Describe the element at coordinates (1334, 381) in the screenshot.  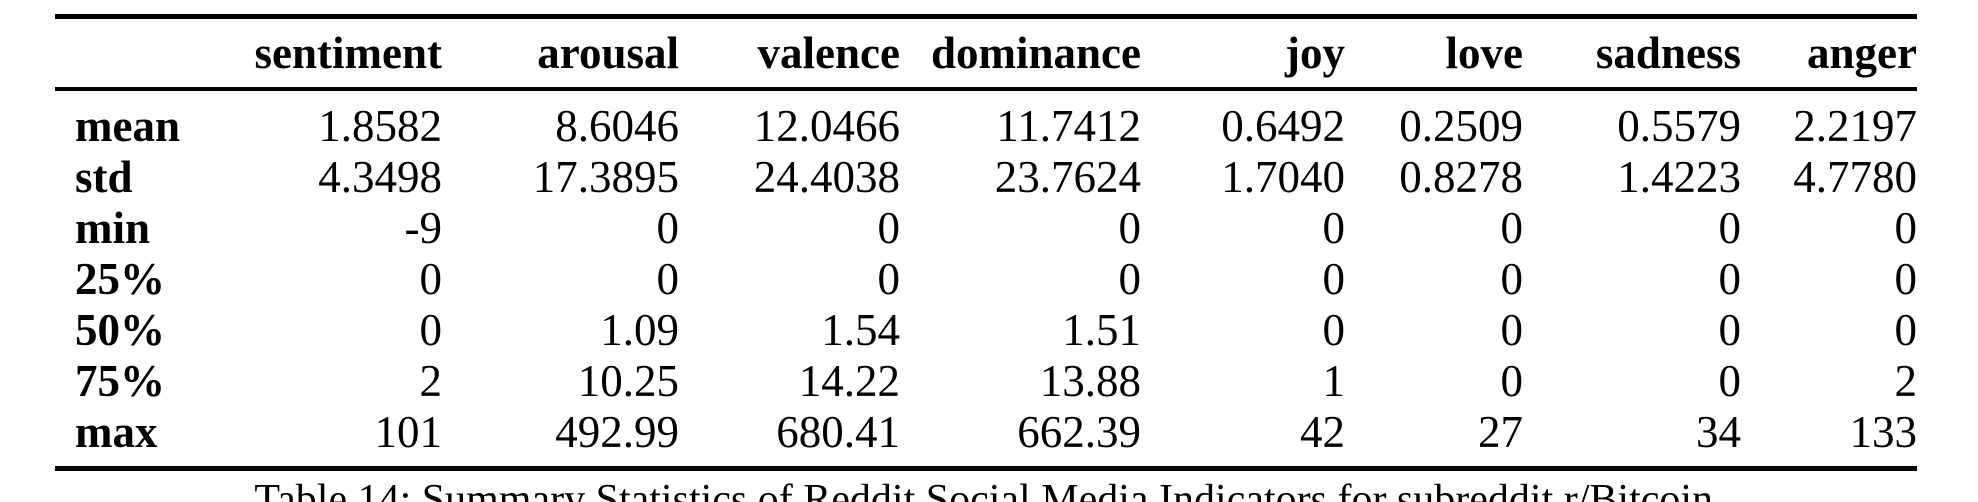
I see `table-cell: 1` at that location.